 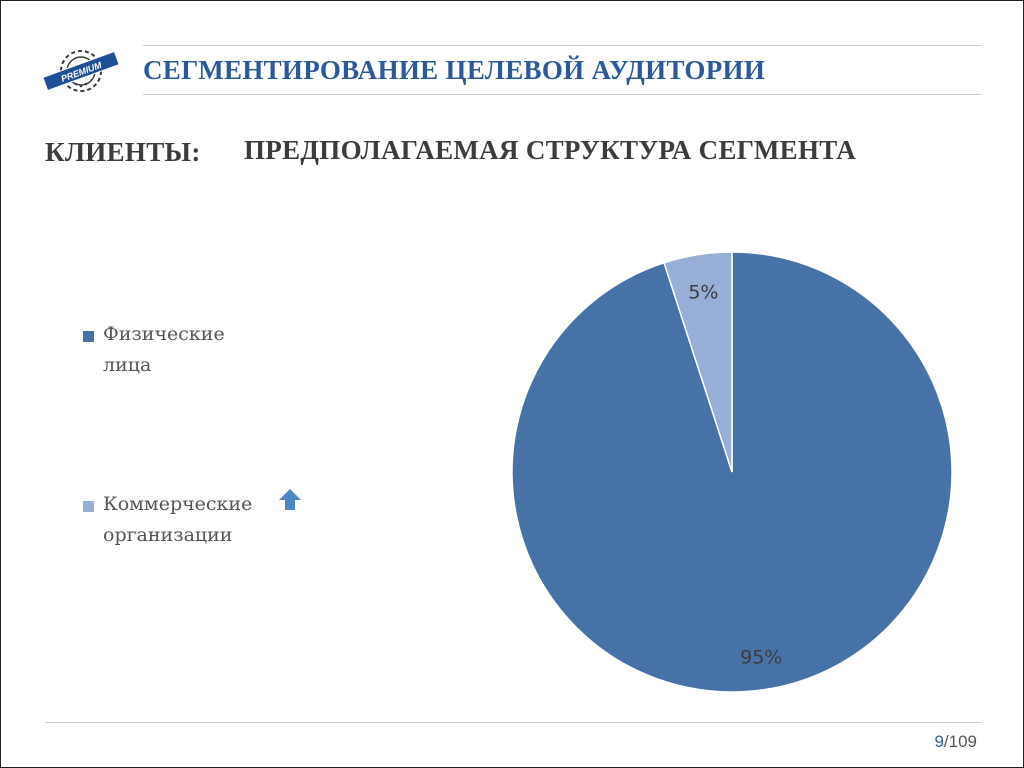 I want to click on header-rule-bottom, so click(x=562, y=94).